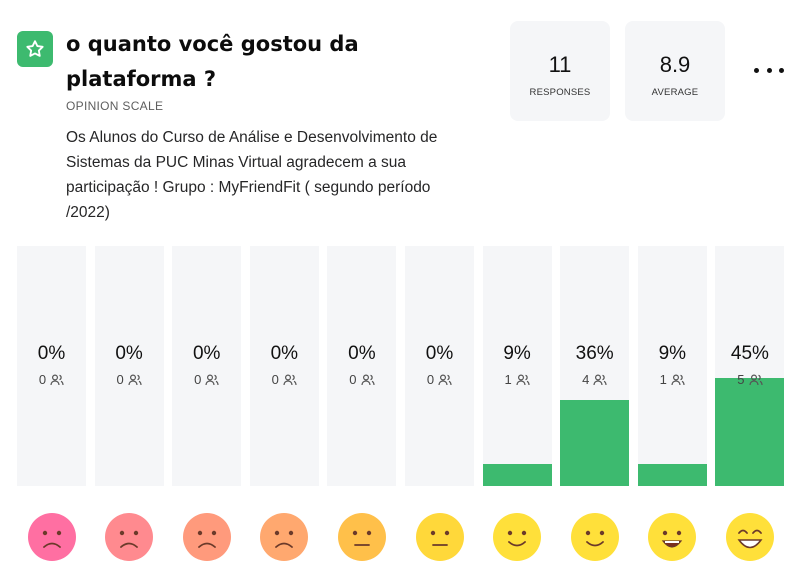 The width and height of the screenshot is (810, 563). I want to click on slightly-happy-face-icon, so click(517, 537).